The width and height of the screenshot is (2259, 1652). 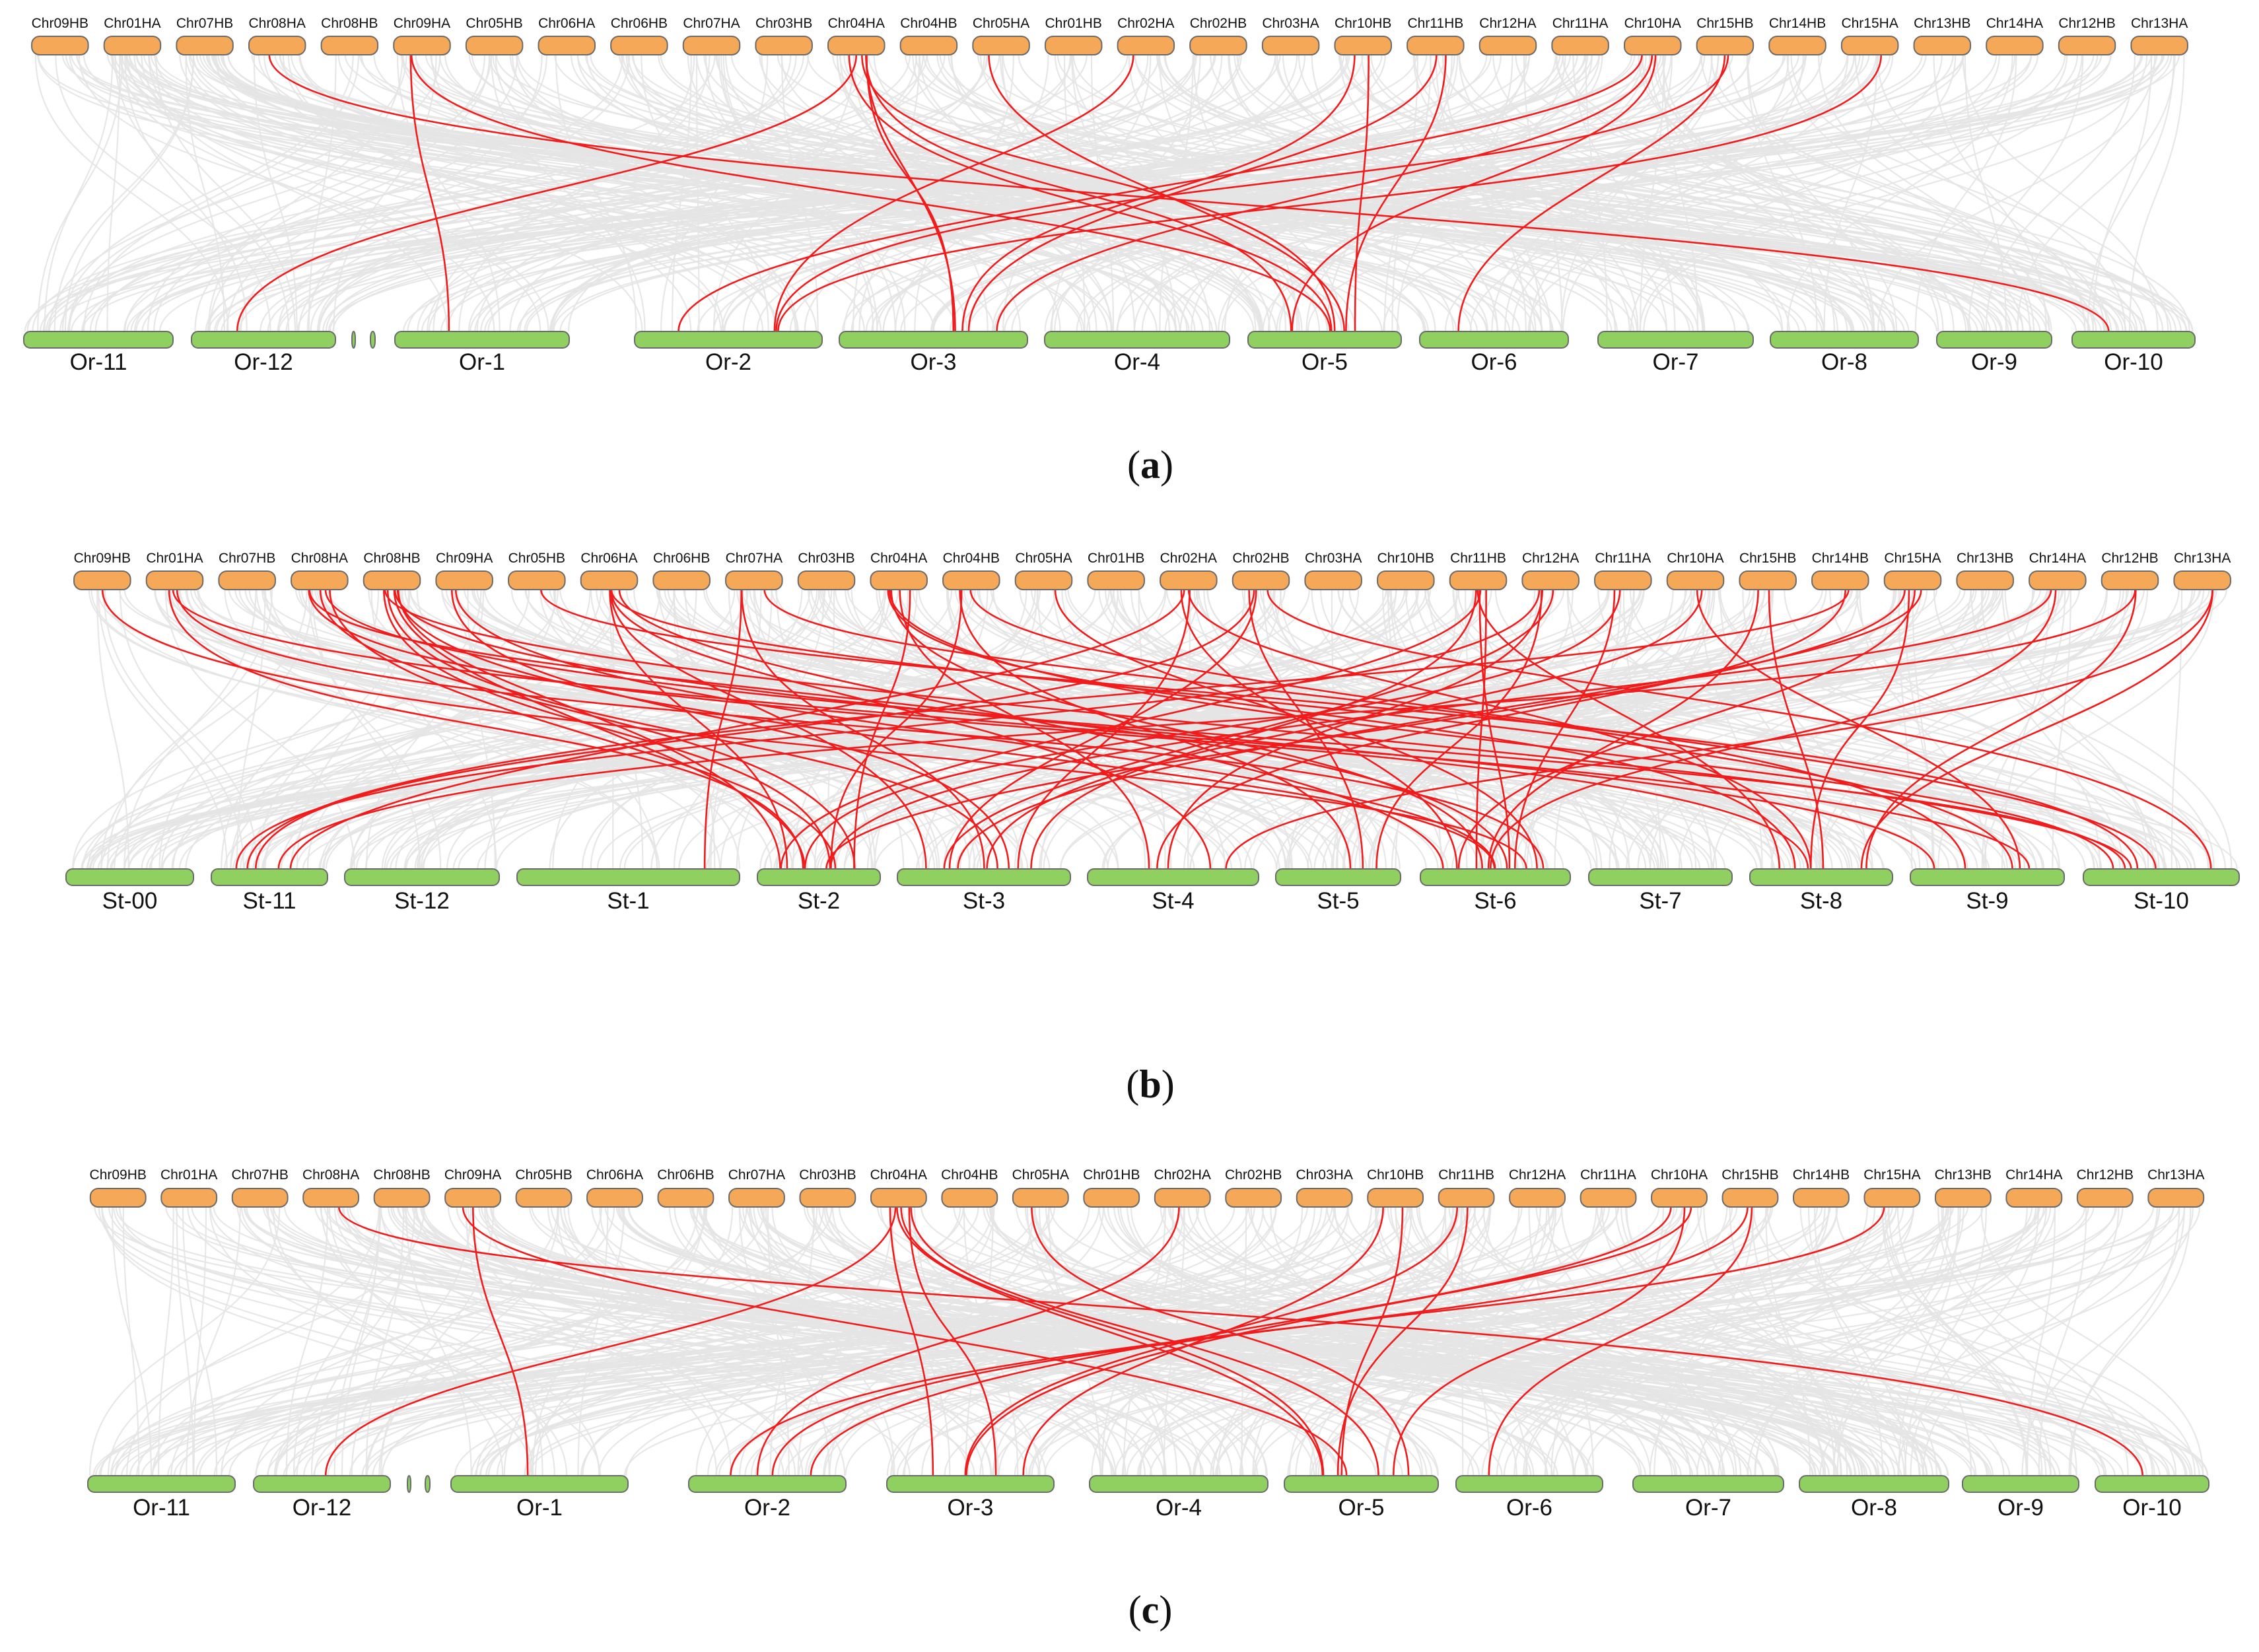 What do you see at coordinates (330, 1175) in the screenshot?
I see `top-chromosome-label: Chr08HA` at bounding box center [330, 1175].